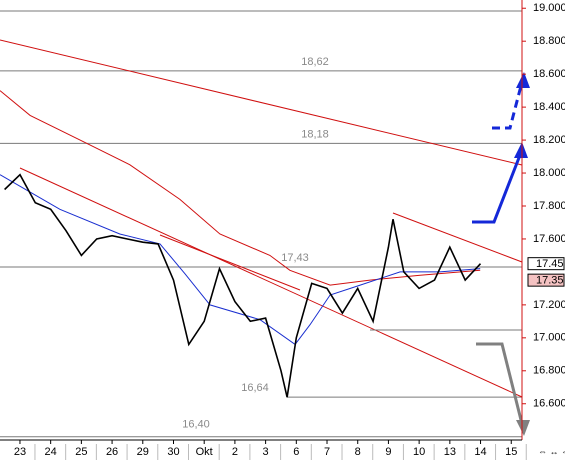  Describe the element at coordinates (549, 338) in the screenshot. I see `y-tick-label: 17.000` at that location.